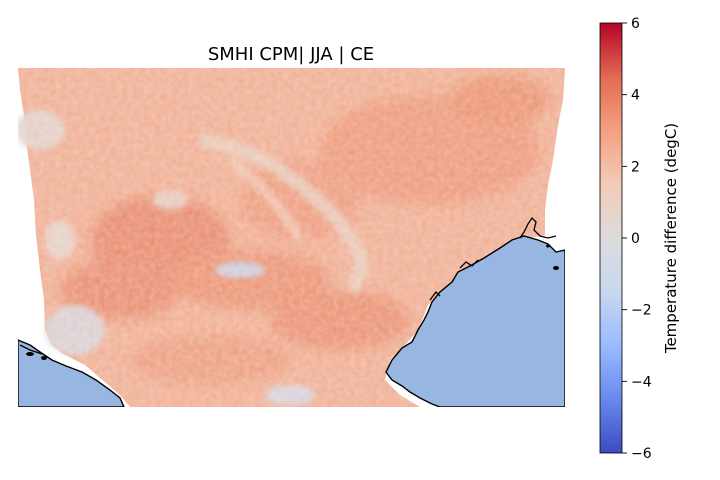  I want to click on colorbar-ticks: −6 −4 −2 0 2 4 6, so click(637, 239).